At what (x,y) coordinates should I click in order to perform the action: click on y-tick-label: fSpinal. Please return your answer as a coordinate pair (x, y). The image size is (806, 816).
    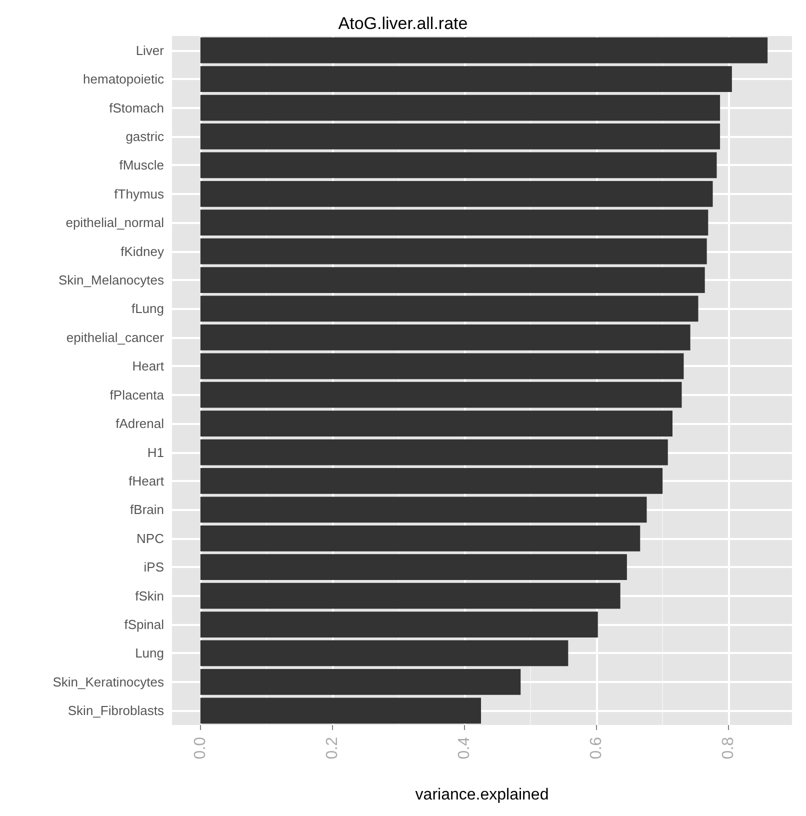
    Looking at the image, I should click on (144, 624).